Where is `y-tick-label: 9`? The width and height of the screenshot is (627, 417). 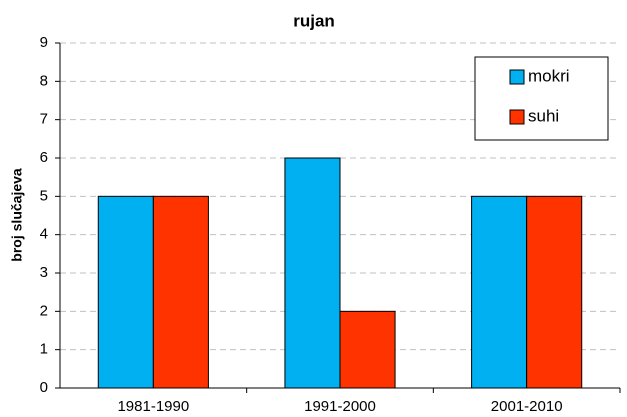
y-tick-label: 9 is located at coordinates (44, 42).